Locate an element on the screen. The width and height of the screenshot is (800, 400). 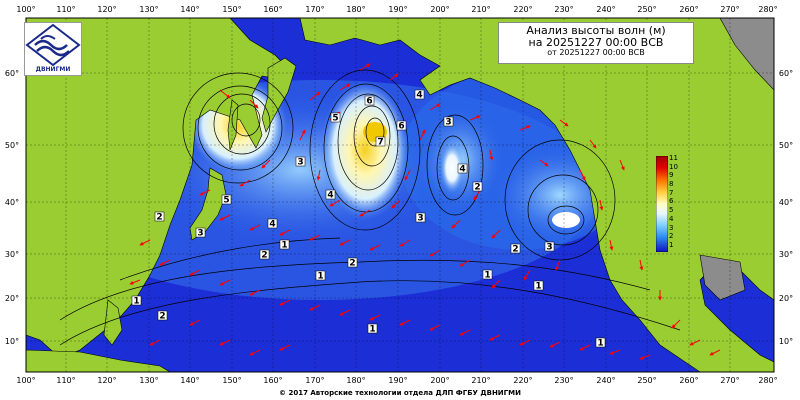
lon-label: 240° is located at coordinates (605, 380).